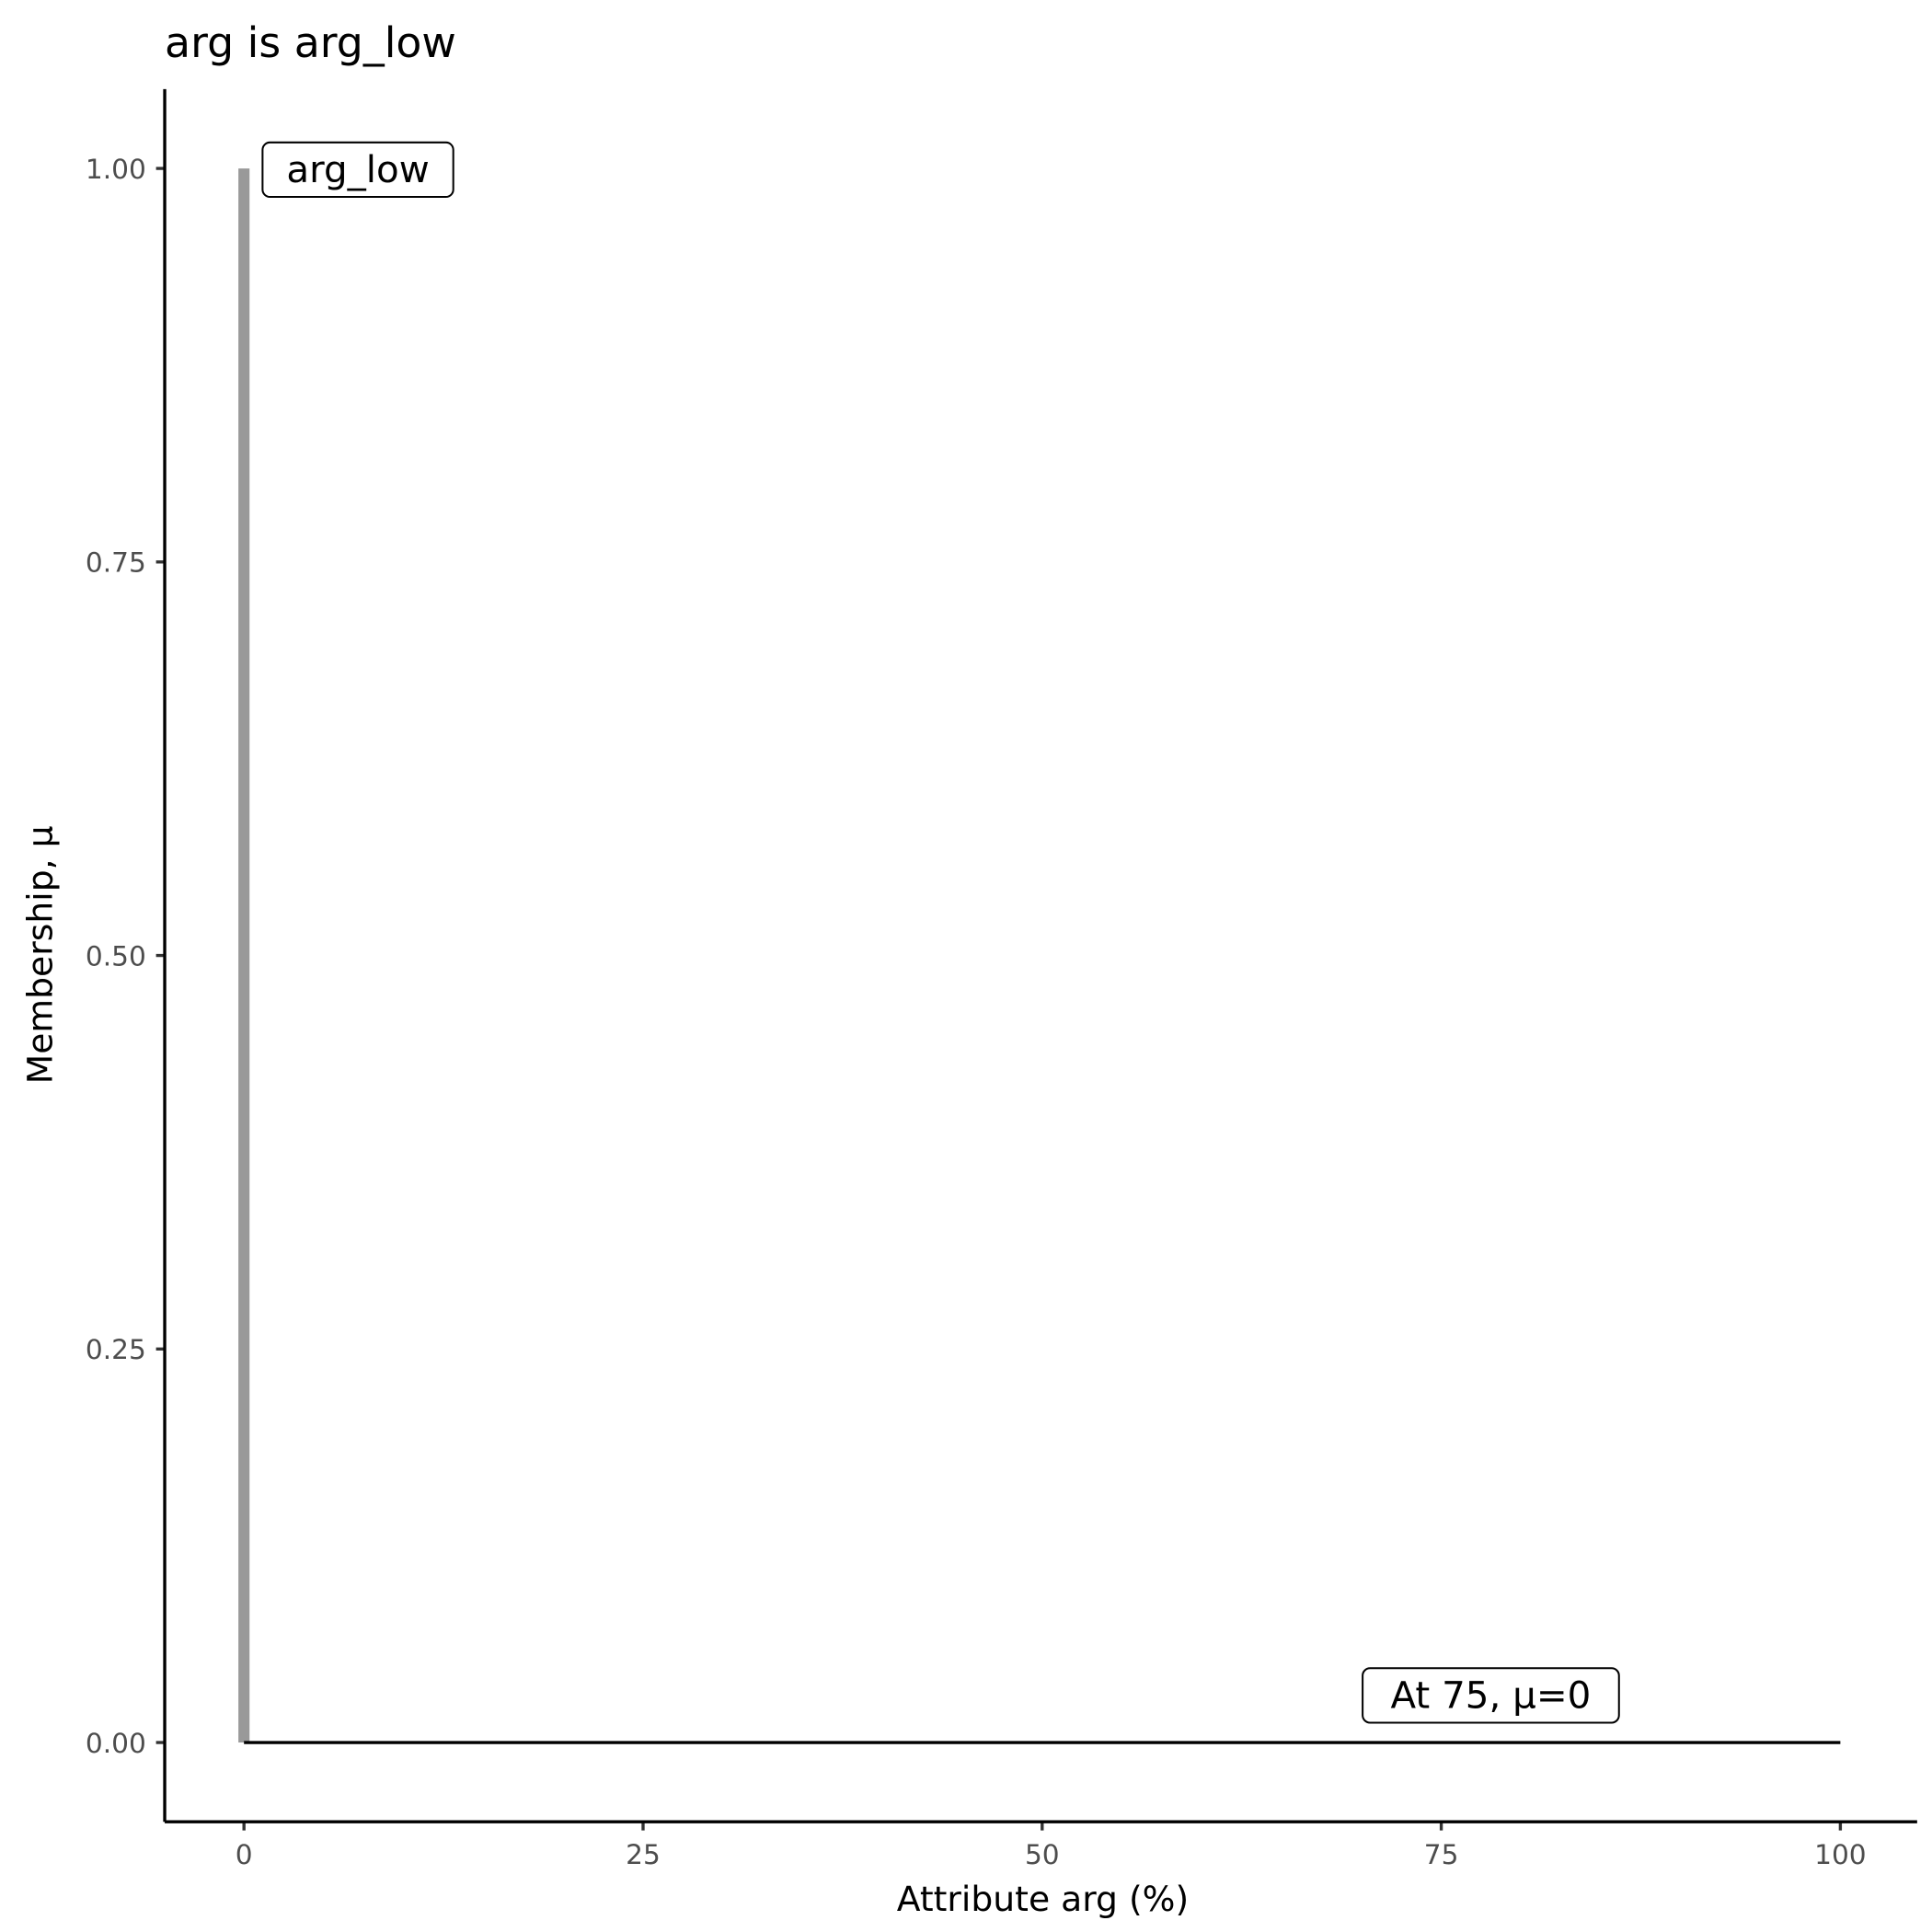 This screenshot has width=1932, height=1932. I want to click on x-axis-label: Attribute arg (%), so click(1043, 1899).